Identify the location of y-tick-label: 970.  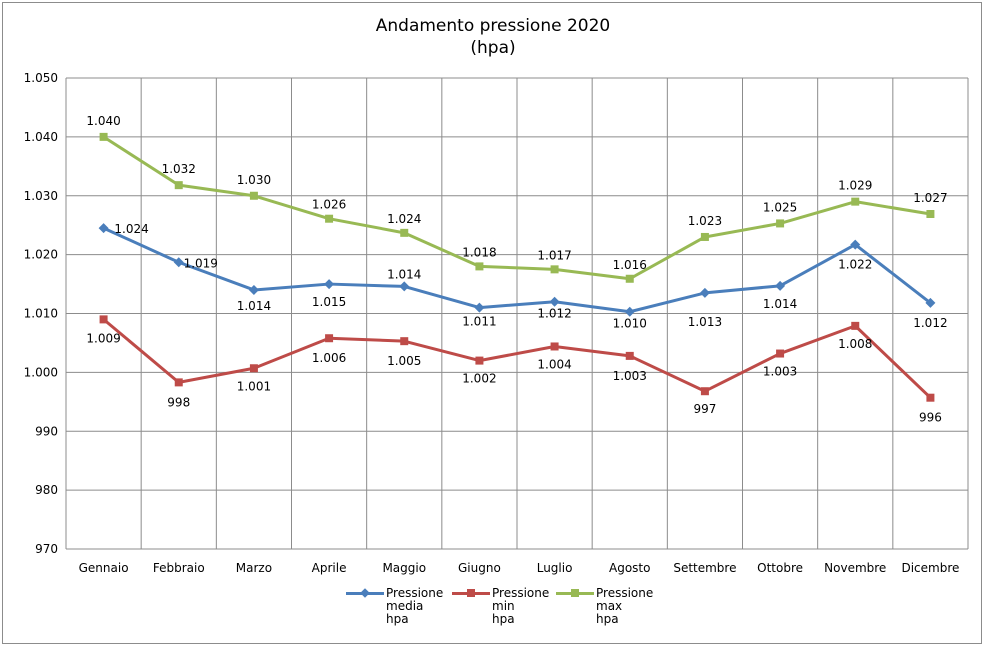
(46, 549).